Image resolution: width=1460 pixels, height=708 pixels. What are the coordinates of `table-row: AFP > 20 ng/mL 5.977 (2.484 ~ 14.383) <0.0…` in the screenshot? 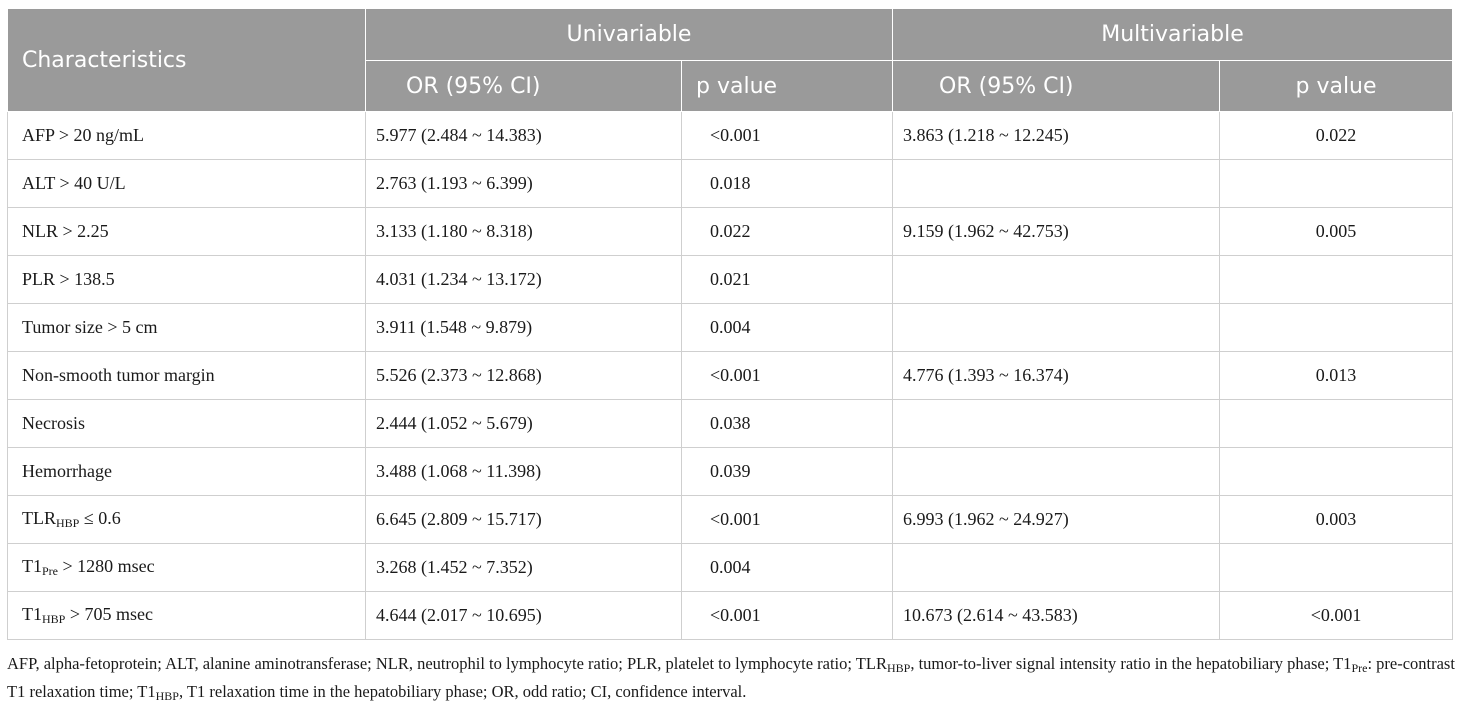 It's located at (730, 135).